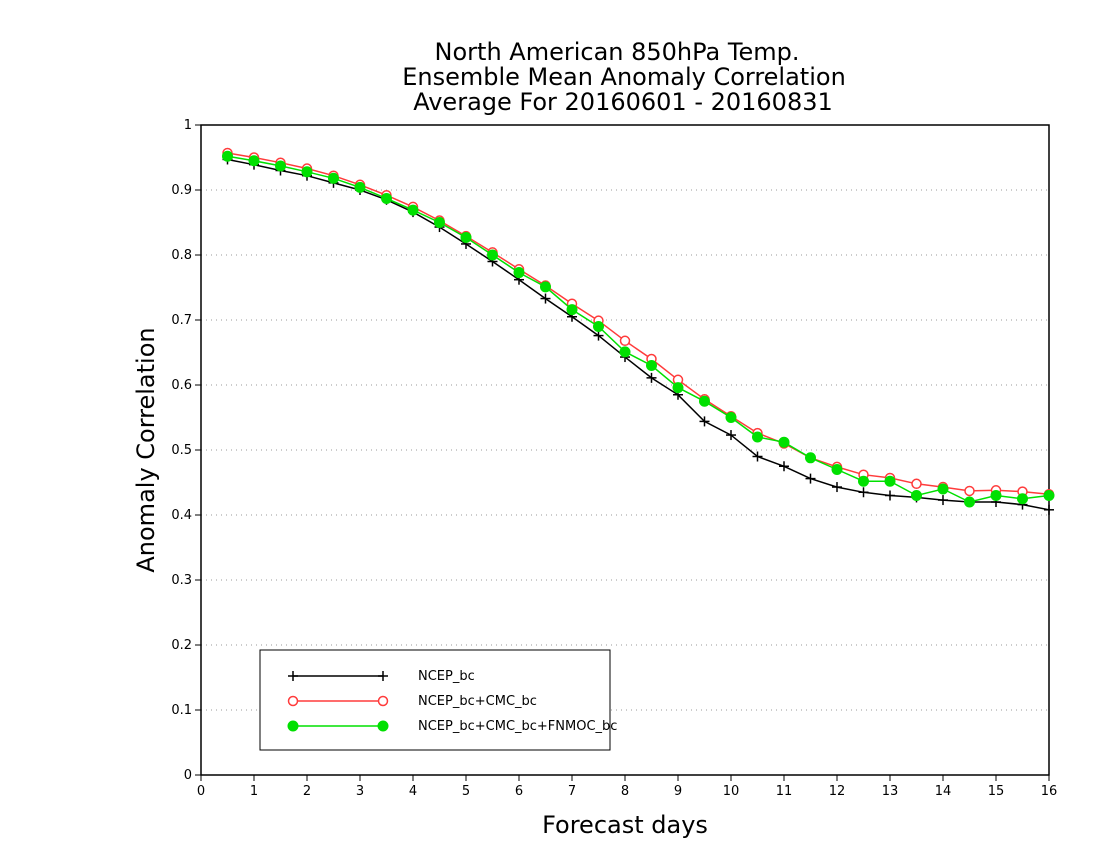  What do you see at coordinates (624, 77) in the screenshot?
I see `chart-title-line-2: Ensemble Mean Anomaly Correlation` at bounding box center [624, 77].